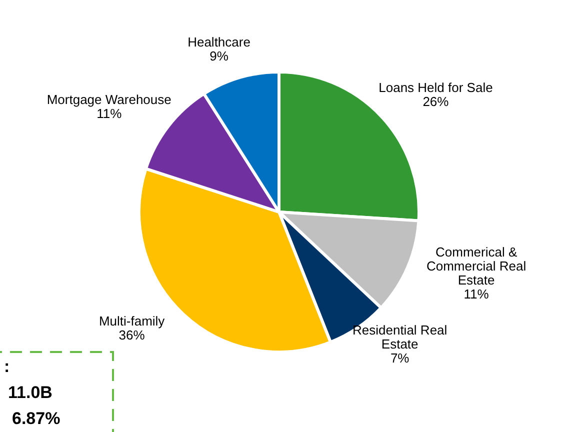 Image resolution: width=567 pixels, height=432 pixels. I want to click on slice-label: Healthcare, so click(219, 42).